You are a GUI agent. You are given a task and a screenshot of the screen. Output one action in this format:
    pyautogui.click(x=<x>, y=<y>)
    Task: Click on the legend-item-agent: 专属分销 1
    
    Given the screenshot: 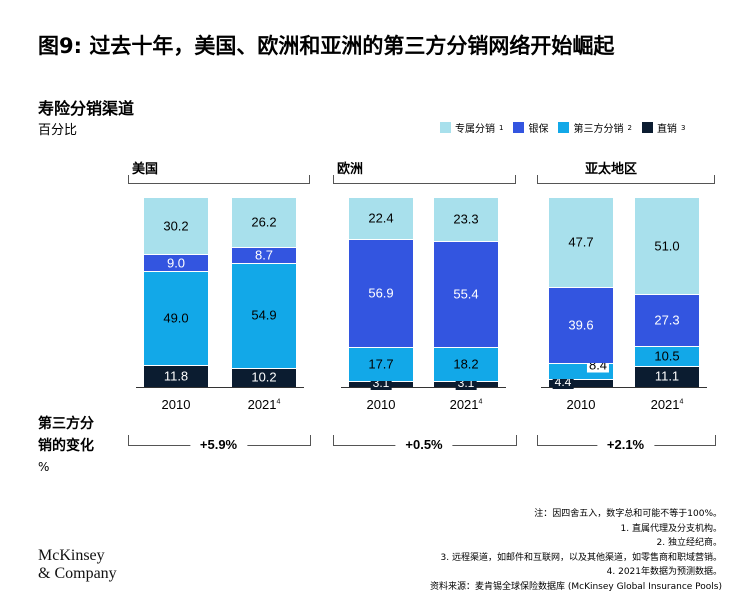 What is the action you would take?
    pyautogui.click(x=471, y=127)
    